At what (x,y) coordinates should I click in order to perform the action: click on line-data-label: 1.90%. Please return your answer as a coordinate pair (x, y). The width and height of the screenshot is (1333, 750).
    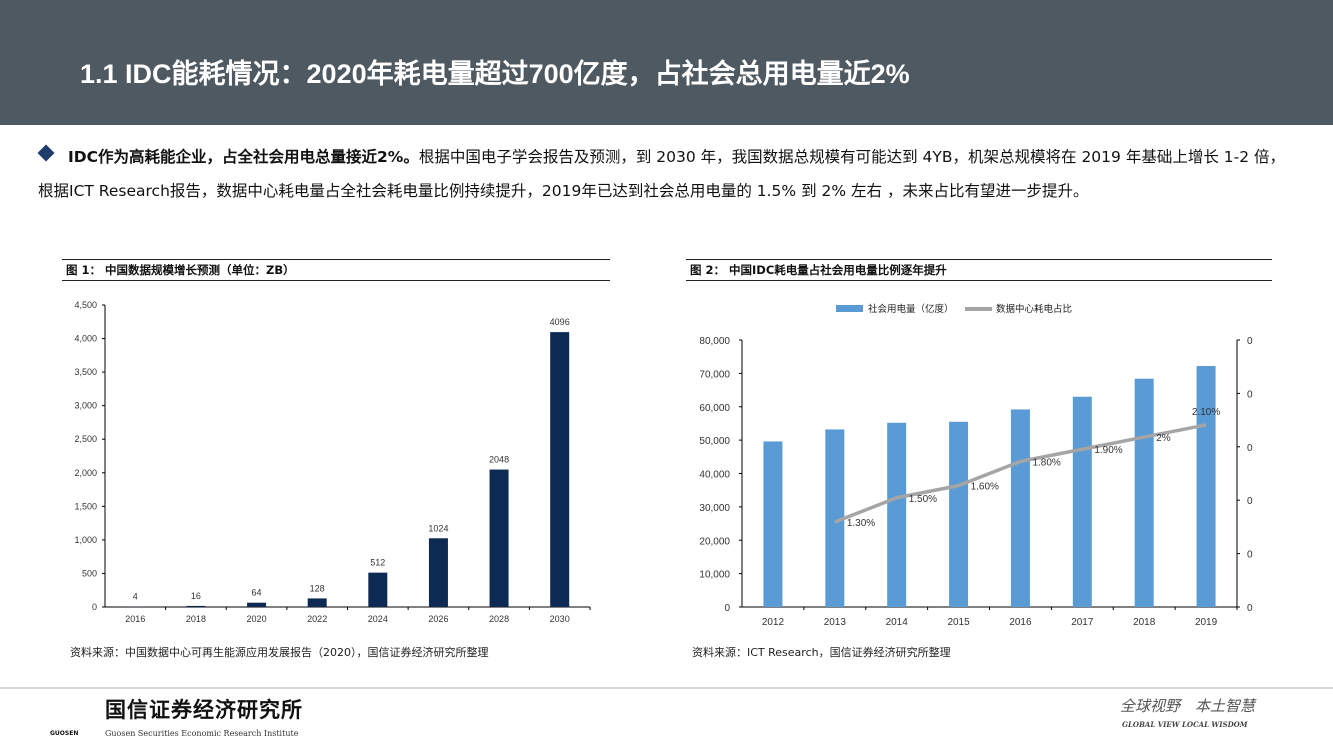
    Looking at the image, I should click on (1108, 450).